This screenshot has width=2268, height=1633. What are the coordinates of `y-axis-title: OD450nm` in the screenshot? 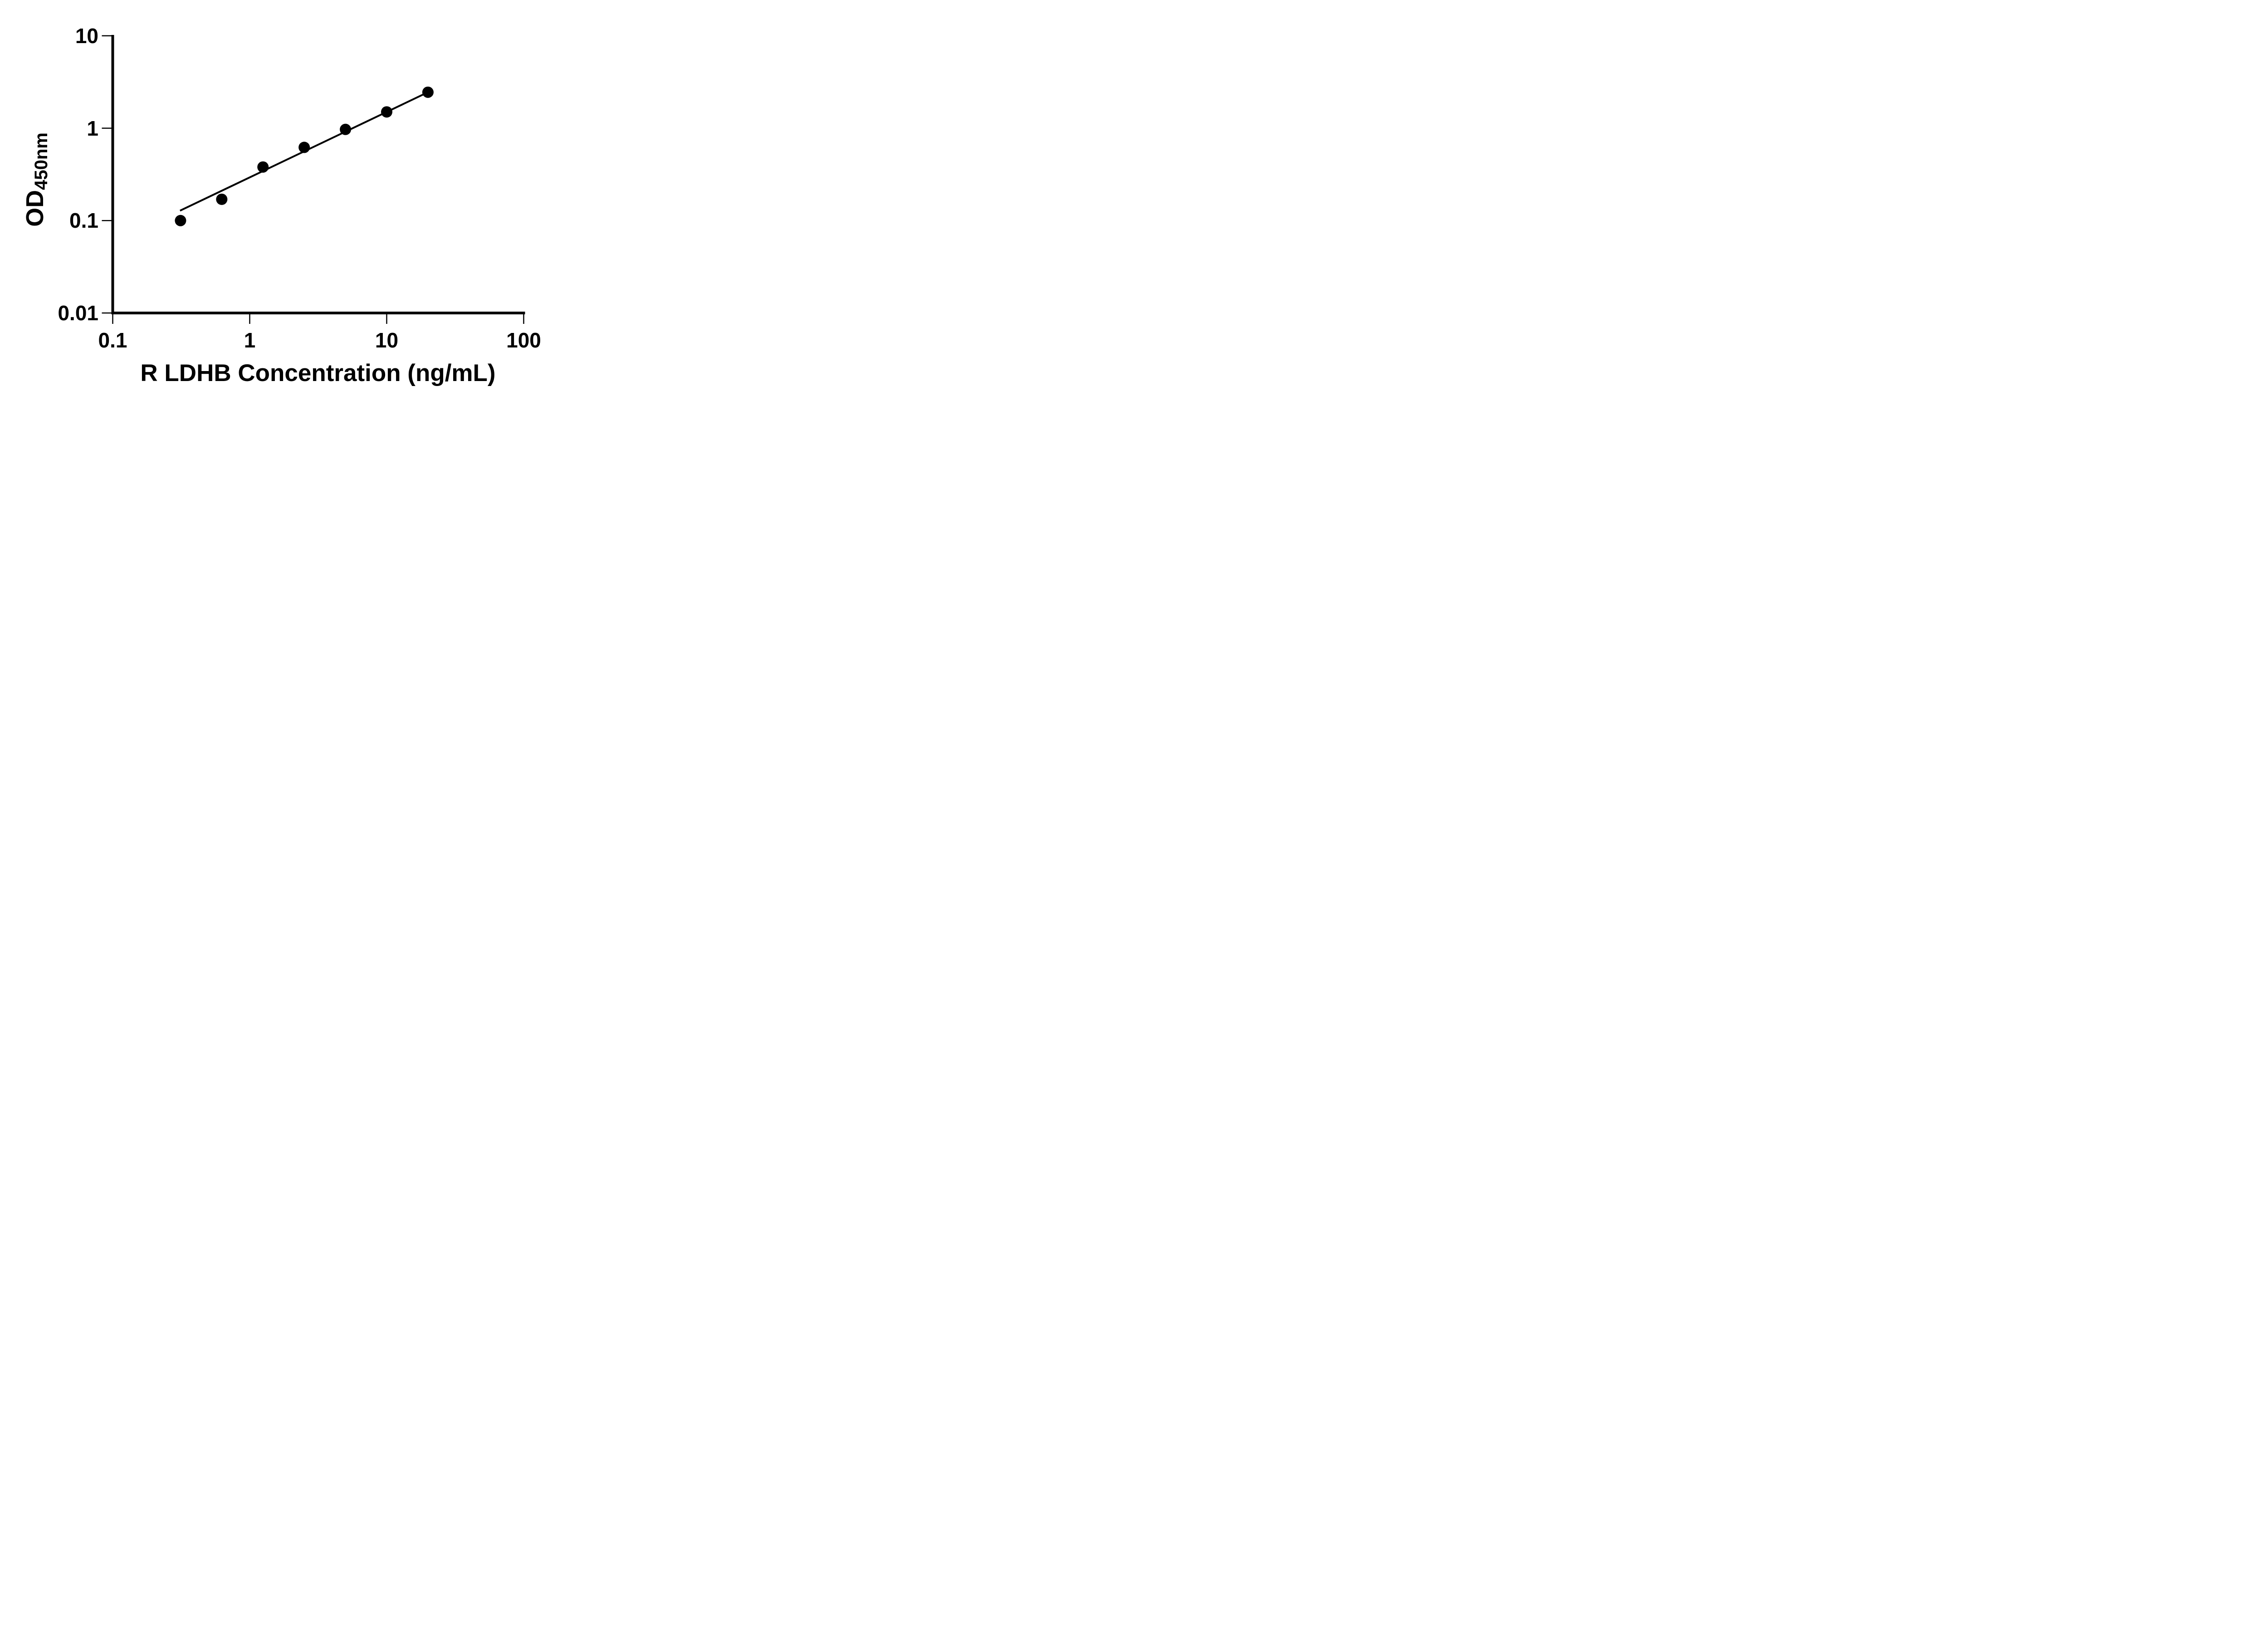 It's located at (36, 179).